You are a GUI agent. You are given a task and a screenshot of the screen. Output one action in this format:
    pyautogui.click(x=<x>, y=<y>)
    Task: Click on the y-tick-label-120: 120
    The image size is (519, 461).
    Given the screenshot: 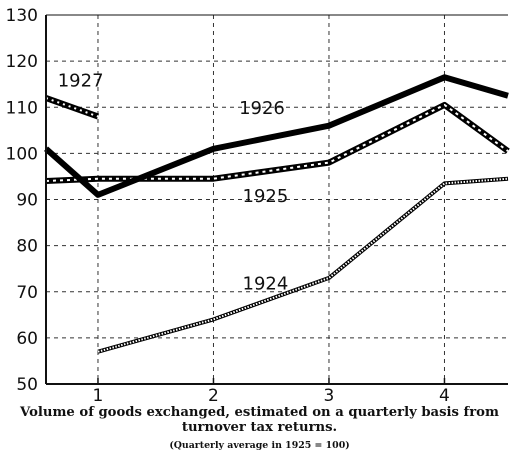 What is the action you would take?
    pyautogui.click(x=22, y=62)
    